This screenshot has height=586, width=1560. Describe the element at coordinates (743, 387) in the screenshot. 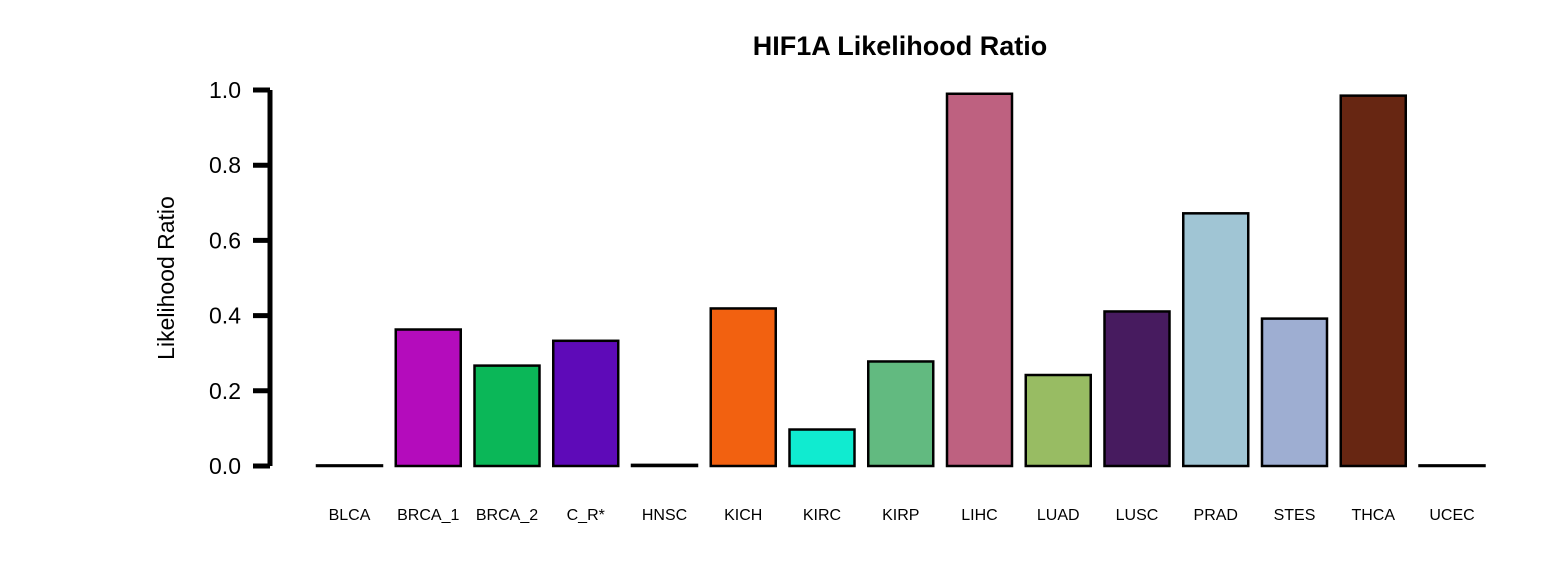

I see `bar-kich` at that location.